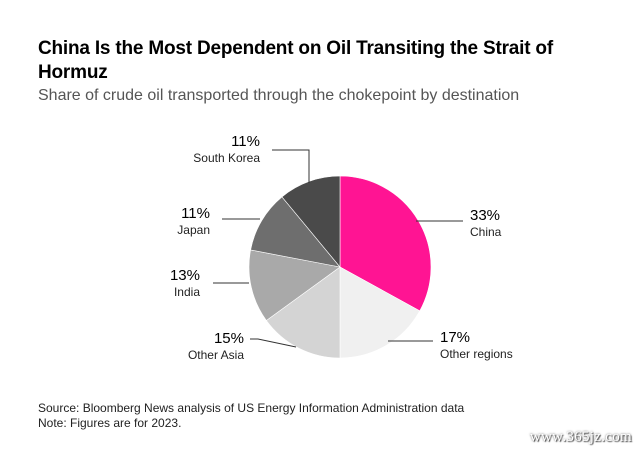 This screenshot has width=640, height=457. Describe the element at coordinates (273, 343) in the screenshot. I see `leader-line-other-asia` at that location.